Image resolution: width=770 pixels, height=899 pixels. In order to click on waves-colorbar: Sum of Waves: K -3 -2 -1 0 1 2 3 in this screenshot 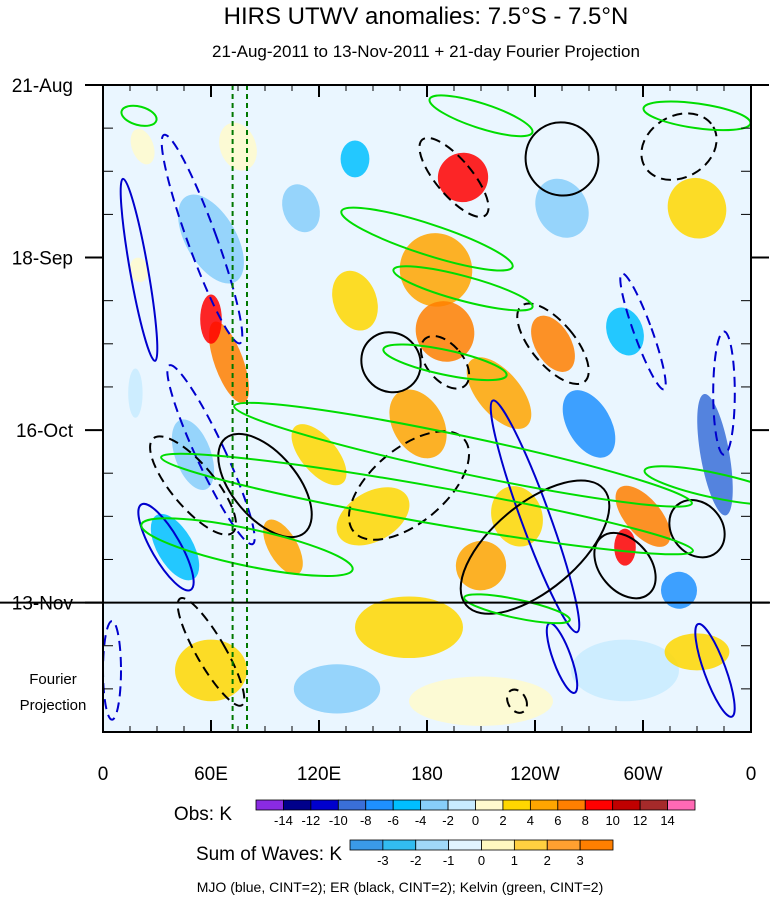, I will do `click(405, 853)`.